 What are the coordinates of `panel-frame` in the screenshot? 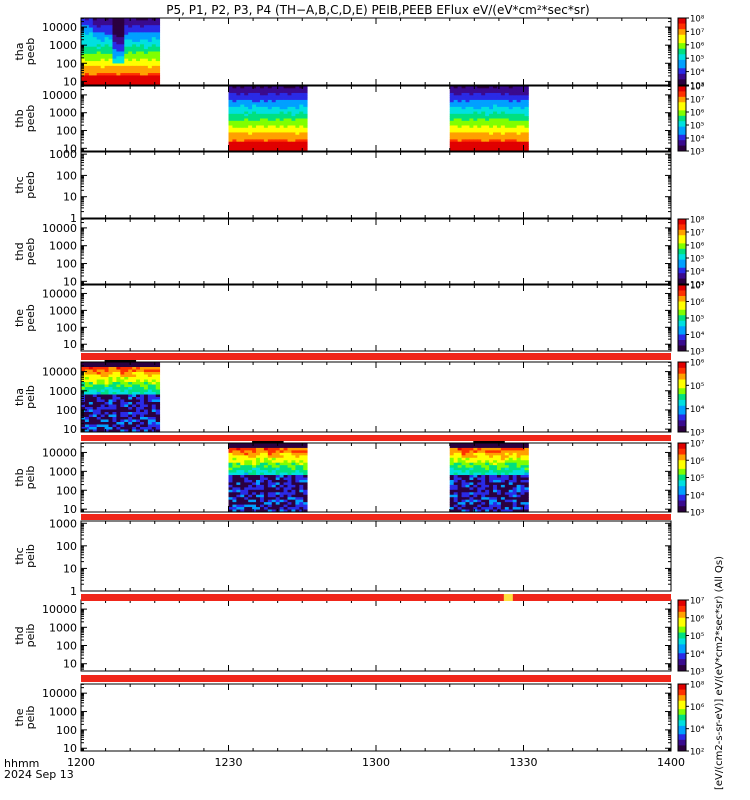 It's located at (376, 318).